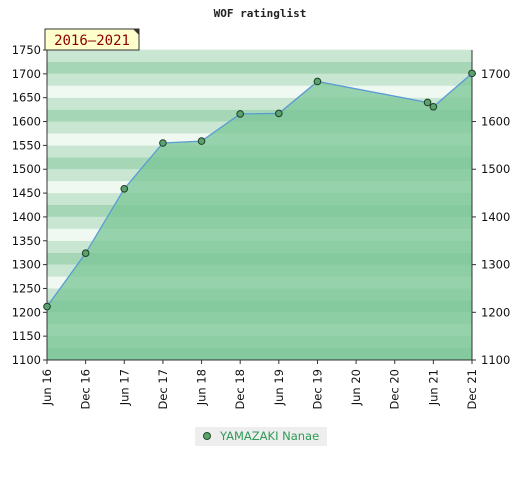 Image resolution: width=520 pixels, height=480 pixels. I want to click on period-badge: 2016–2021, so click(92, 39).